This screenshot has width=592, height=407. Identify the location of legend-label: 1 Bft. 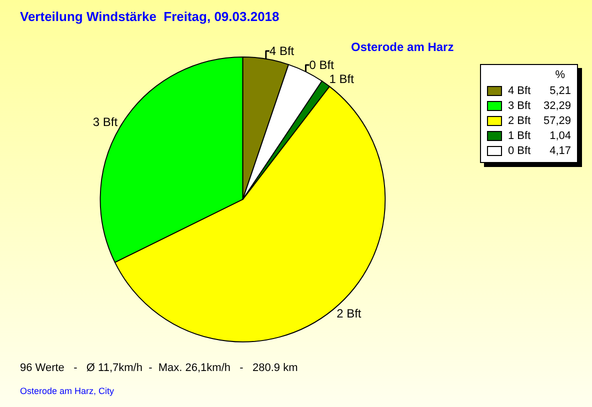
(520, 136).